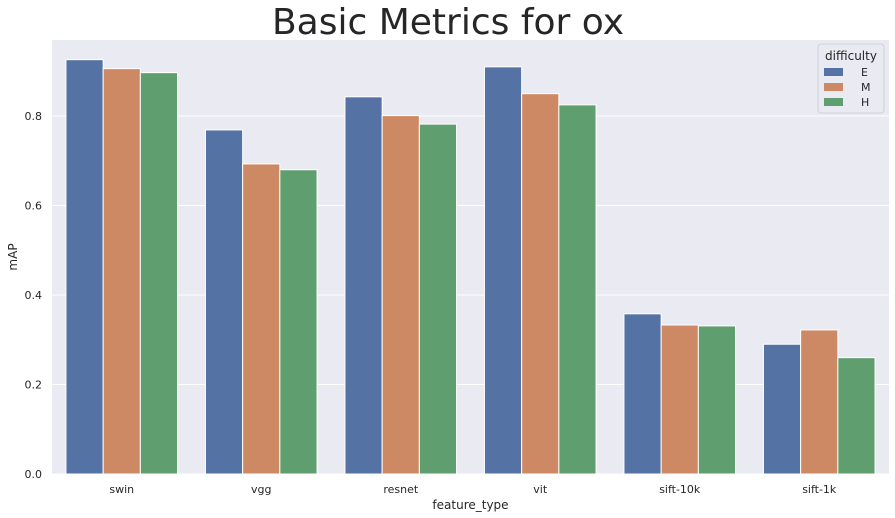 Image resolution: width=895 pixels, height=518 pixels. What do you see at coordinates (819, 402) in the screenshot?
I see `bar-sift-1k-M` at bounding box center [819, 402].